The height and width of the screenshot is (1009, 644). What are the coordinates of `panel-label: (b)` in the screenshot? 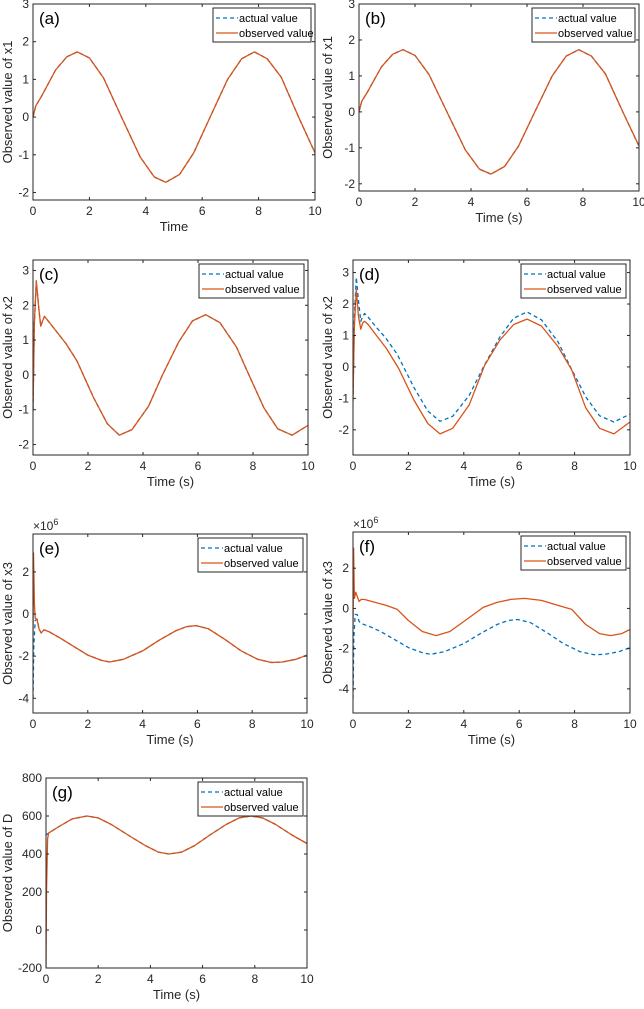 It's located at (375, 18).